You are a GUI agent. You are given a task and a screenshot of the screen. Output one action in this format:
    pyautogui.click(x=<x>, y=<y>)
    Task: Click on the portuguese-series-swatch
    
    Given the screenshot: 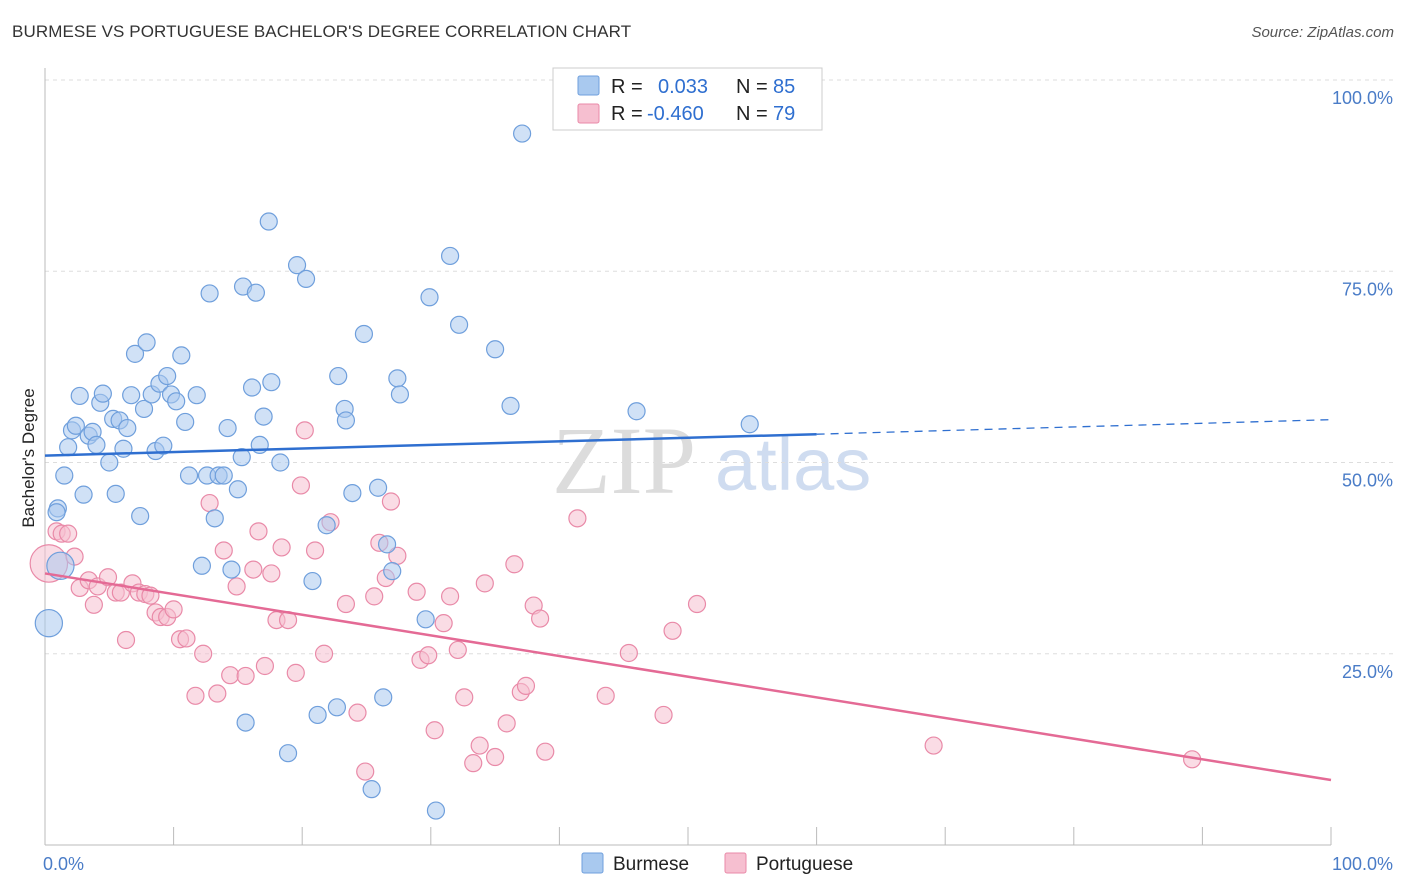 What is the action you would take?
    pyautogui.click(x=735, y=863)
    